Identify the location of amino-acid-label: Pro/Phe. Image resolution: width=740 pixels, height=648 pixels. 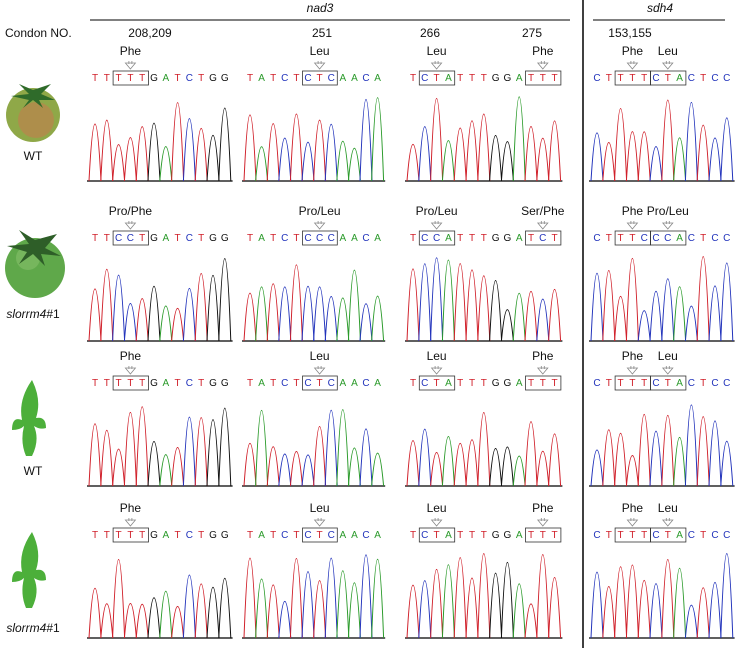
(131, 211).